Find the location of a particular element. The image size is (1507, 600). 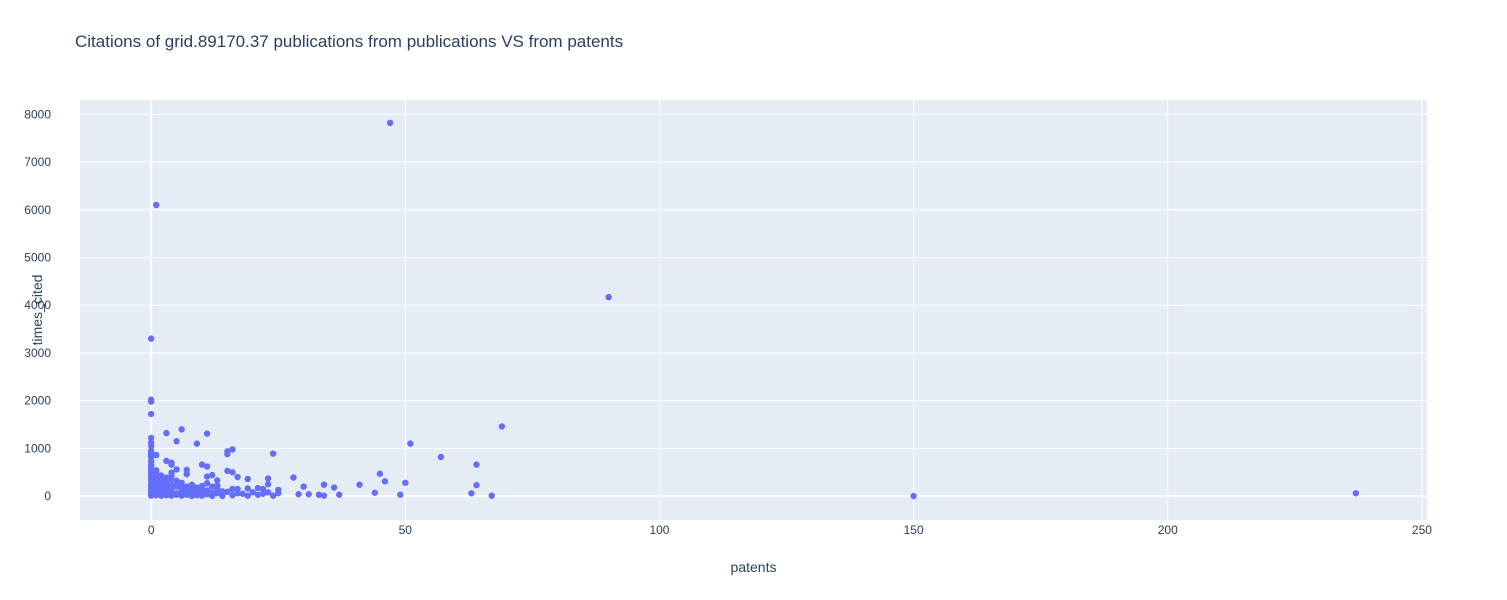

x-tick-label: 250 is located at coordinates (1422, 530).